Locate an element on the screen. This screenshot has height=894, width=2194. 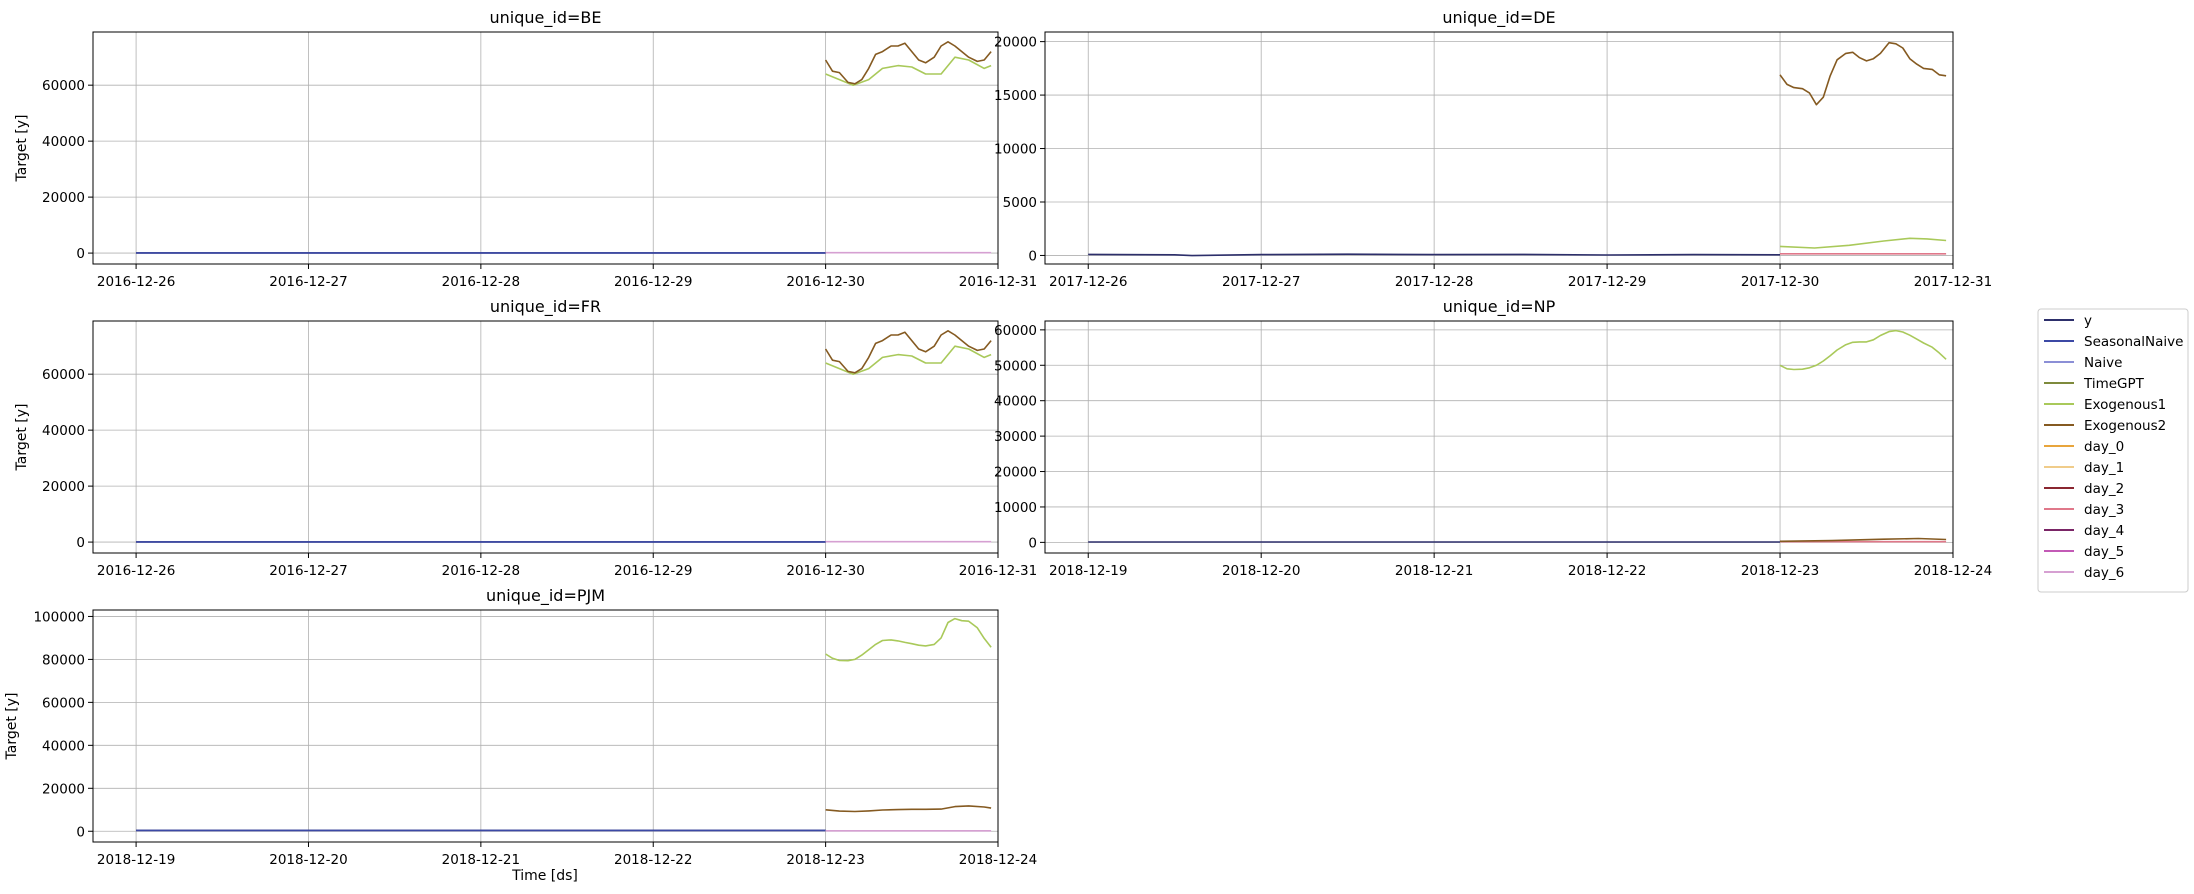
y-tick-label: 80000 is located at coordinates (63, 660).